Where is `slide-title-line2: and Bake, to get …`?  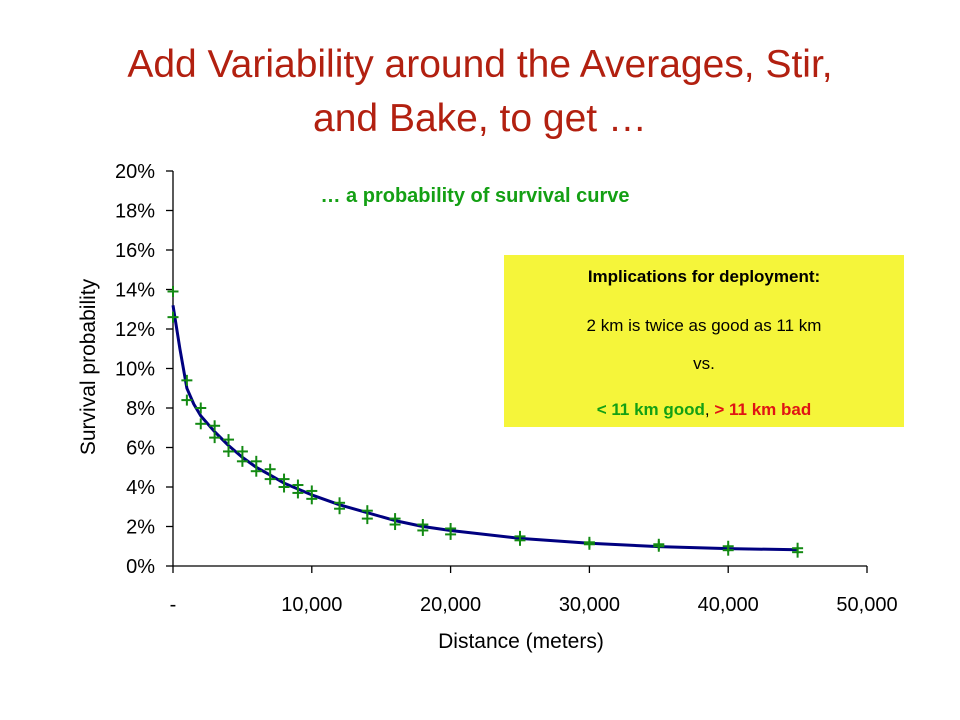
slide-title-line2: and Bake, to get … is located at coordinates (480, 118).